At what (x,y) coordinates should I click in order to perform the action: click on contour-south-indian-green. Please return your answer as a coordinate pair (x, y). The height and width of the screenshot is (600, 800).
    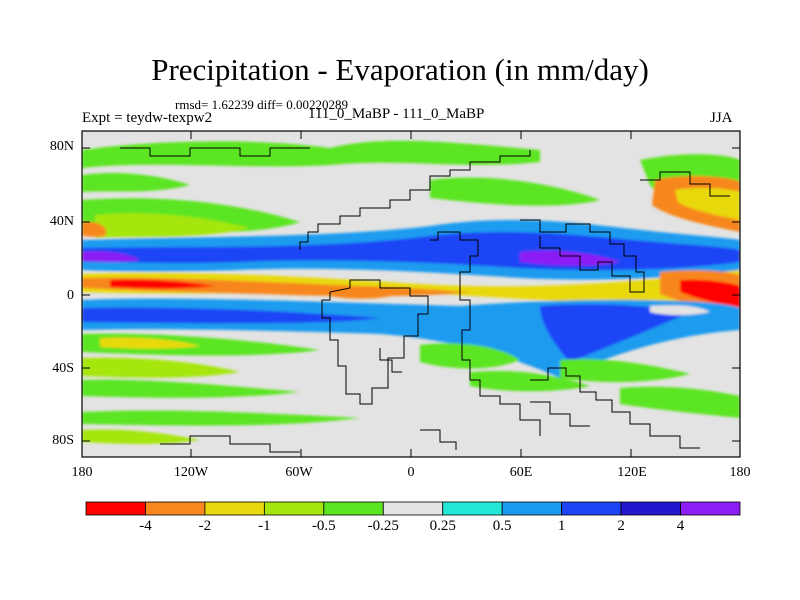
    Looking at the image, I should click on (530, 381).